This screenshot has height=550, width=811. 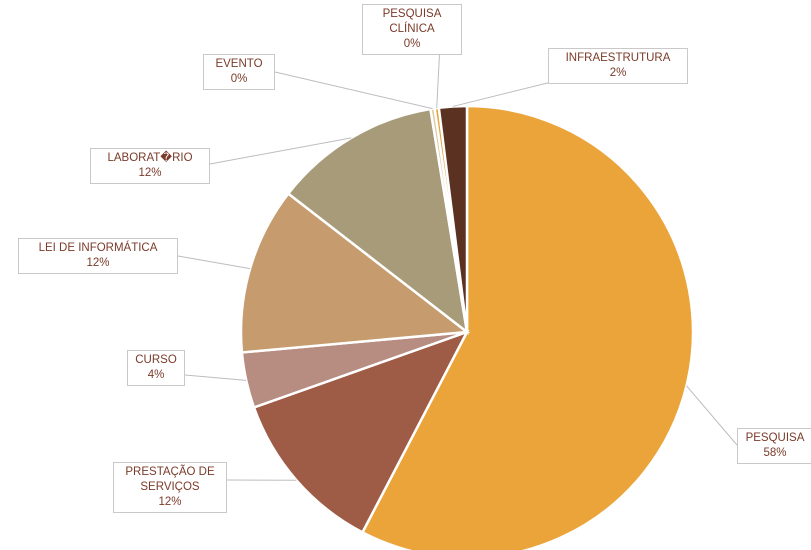 What do you see at coordinates (156, 360) in the screenshot?
I see `category-label: CURSO` at bounding box center [156, 360].